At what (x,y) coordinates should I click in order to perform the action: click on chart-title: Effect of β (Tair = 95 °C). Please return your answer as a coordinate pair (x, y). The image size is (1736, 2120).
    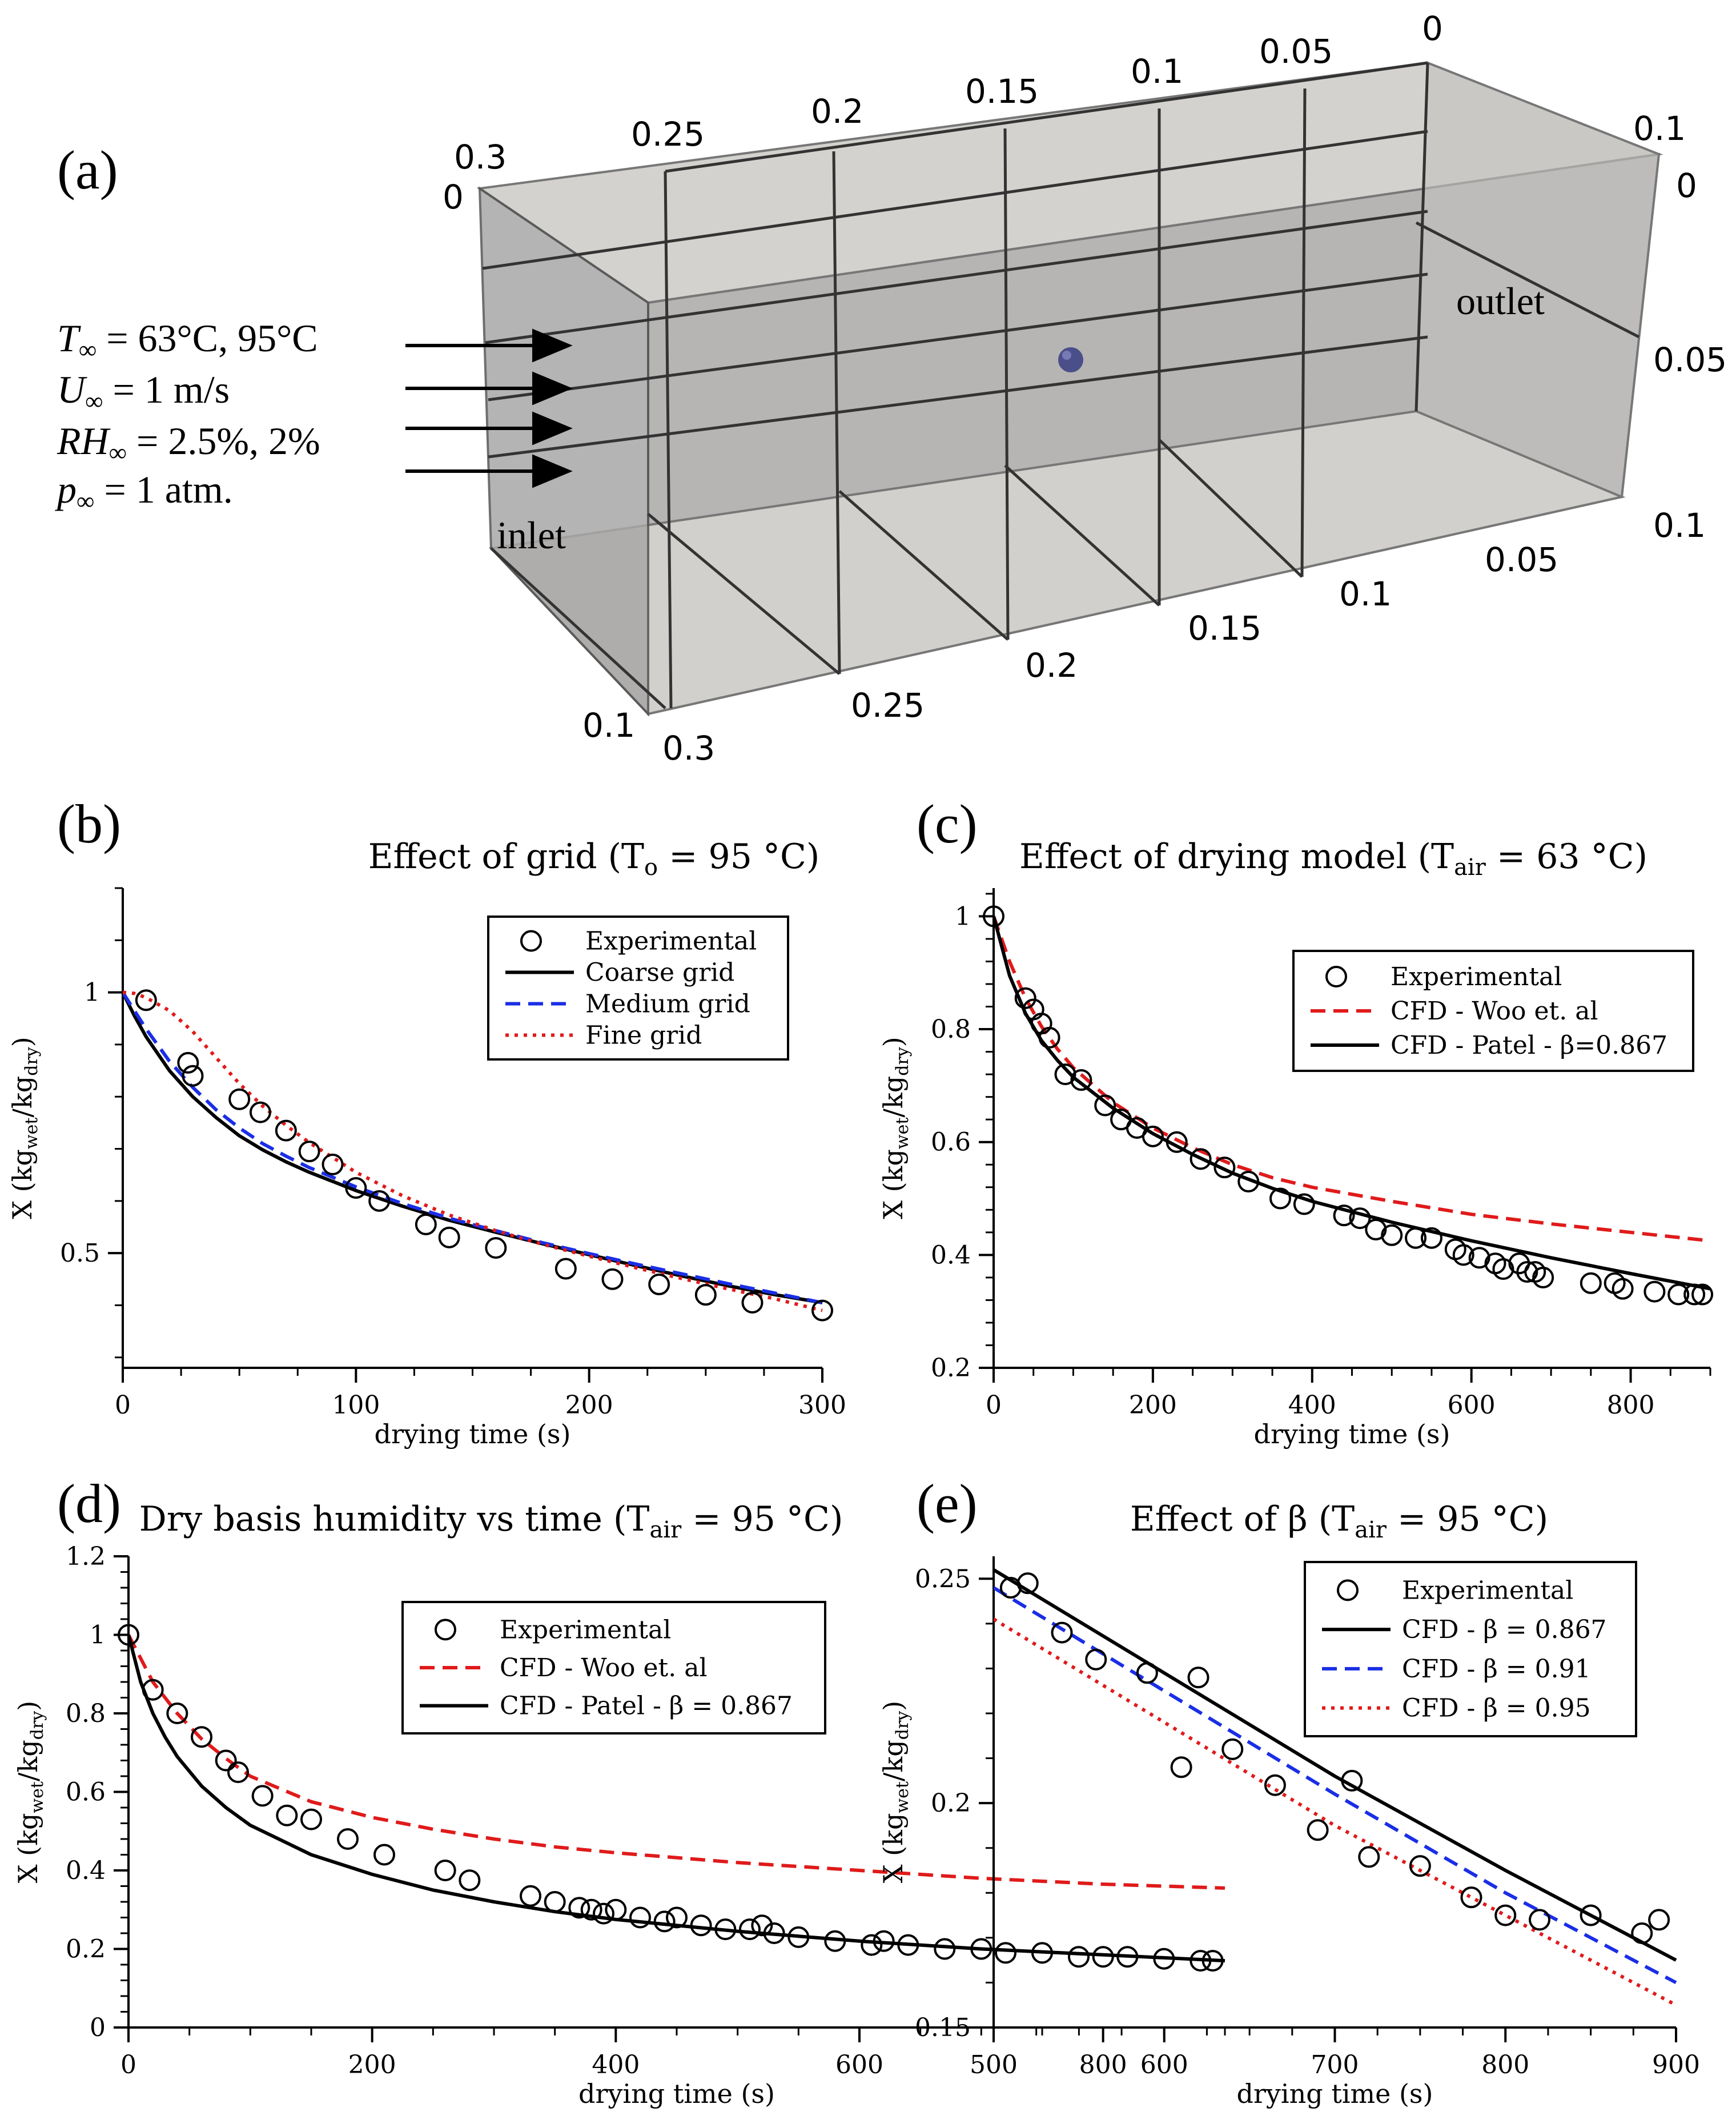
    Looking at the image, I should click on (1339, 1521).